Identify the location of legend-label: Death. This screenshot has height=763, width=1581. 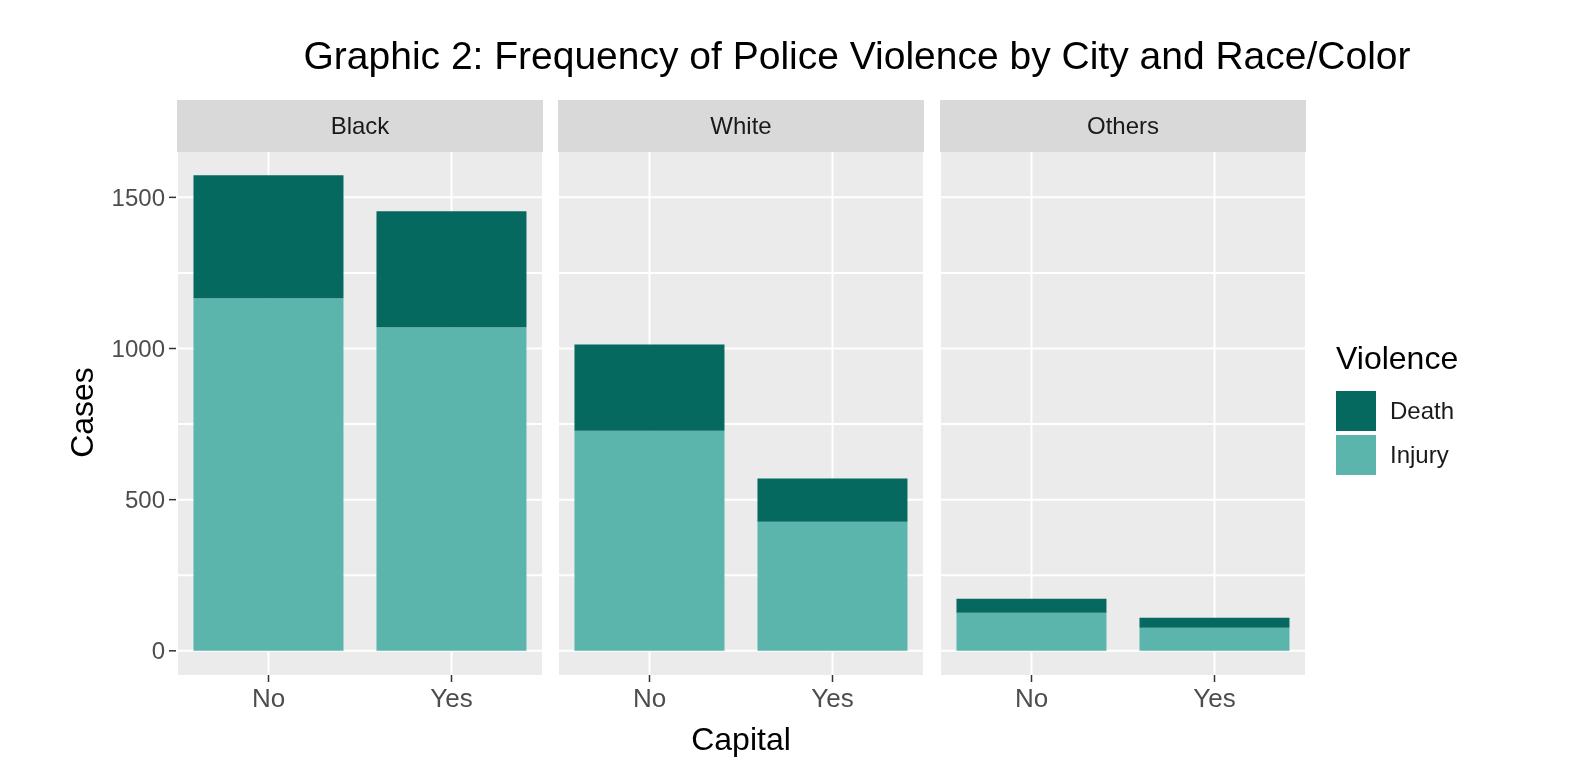
(1422, 411).